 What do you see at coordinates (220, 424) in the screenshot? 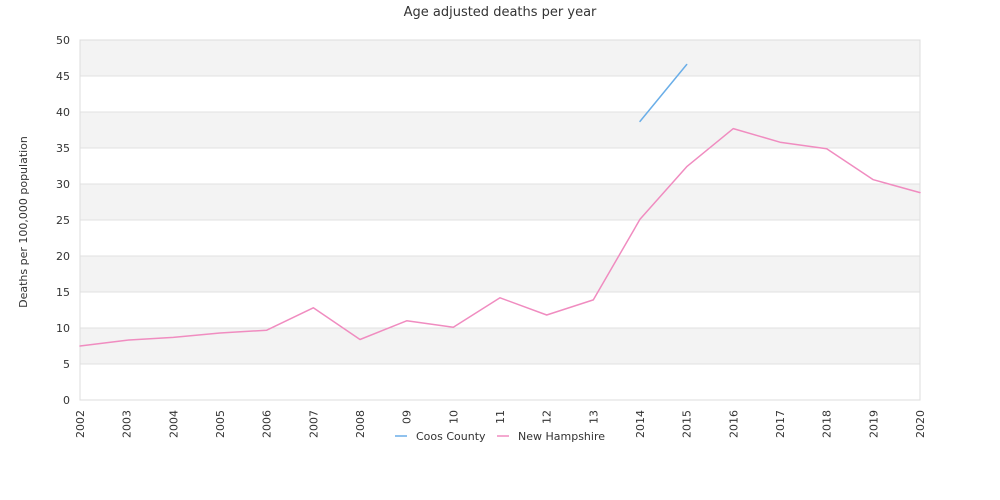
I see `x-tick-label: 2005` at bounding box center [220, 424].